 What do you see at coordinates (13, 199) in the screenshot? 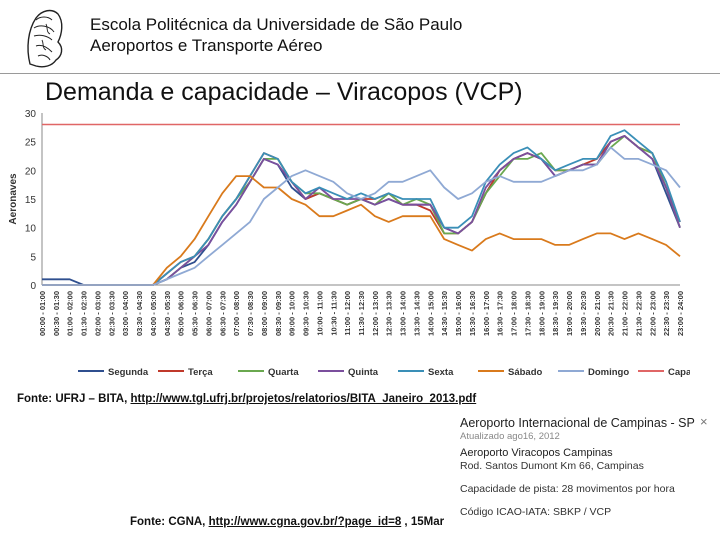
I see `y-axis-label: Aeronaves` at bounding box center [13, 199].